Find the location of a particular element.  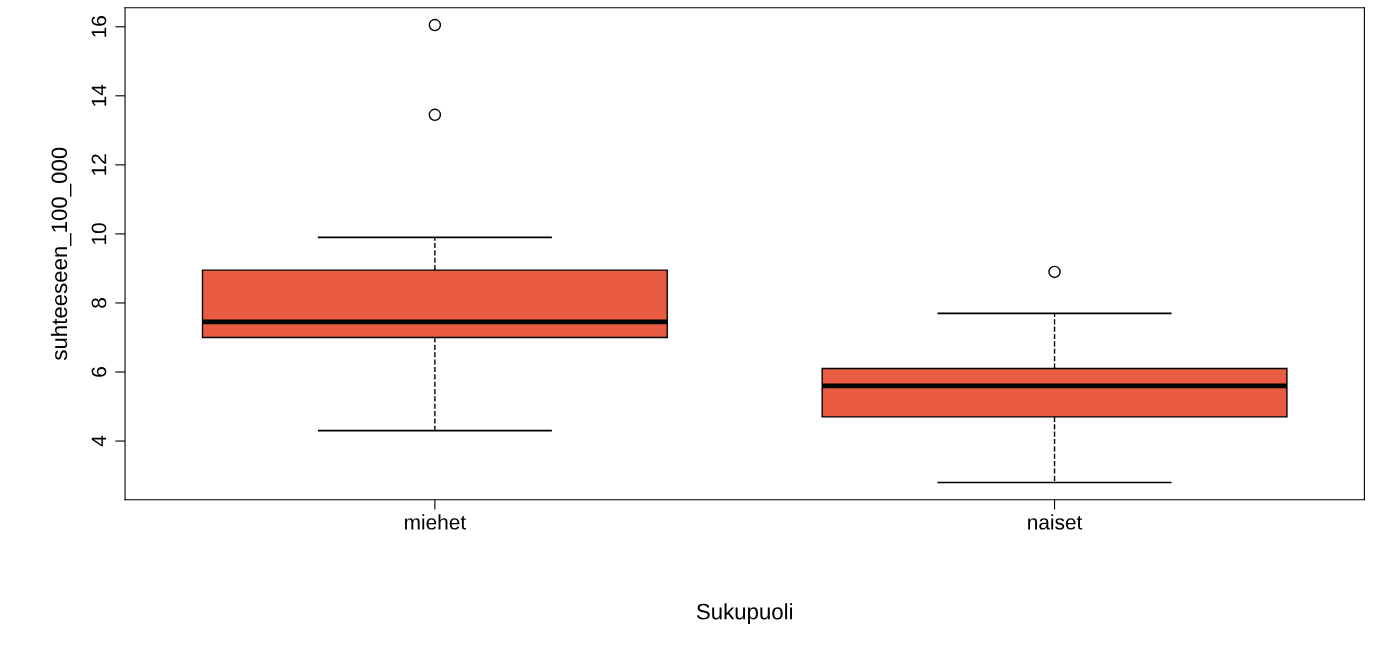

y-tick-label: 16 is located at coordinates (99, 26).